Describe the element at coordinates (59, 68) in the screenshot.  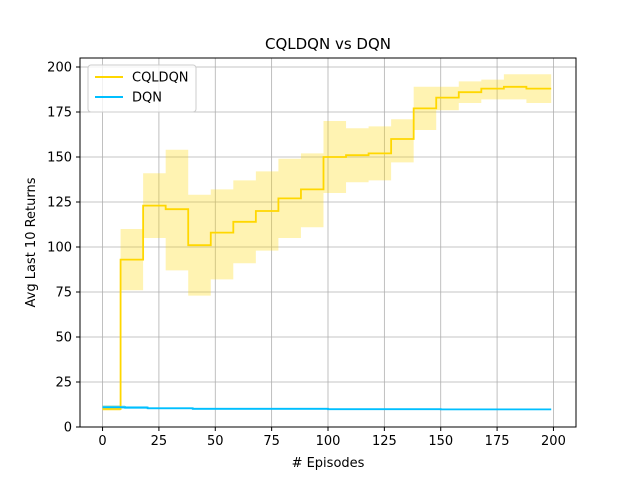
I see `y-tick-label: 200` at that location.